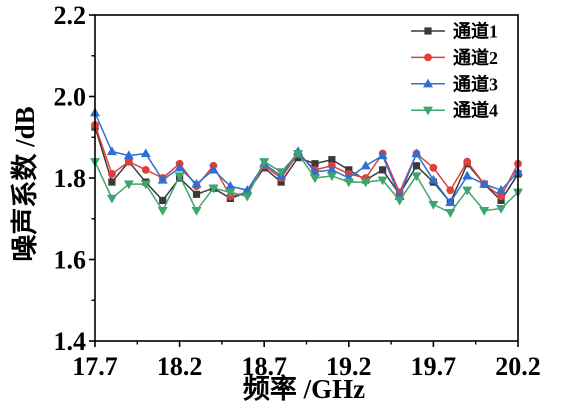 This screenshot has height=407, width=565. What do you see at coordinates (95, 366) in the screenshot?
I see `x-tick-label: 17.7` at bounding box center [95, 366].